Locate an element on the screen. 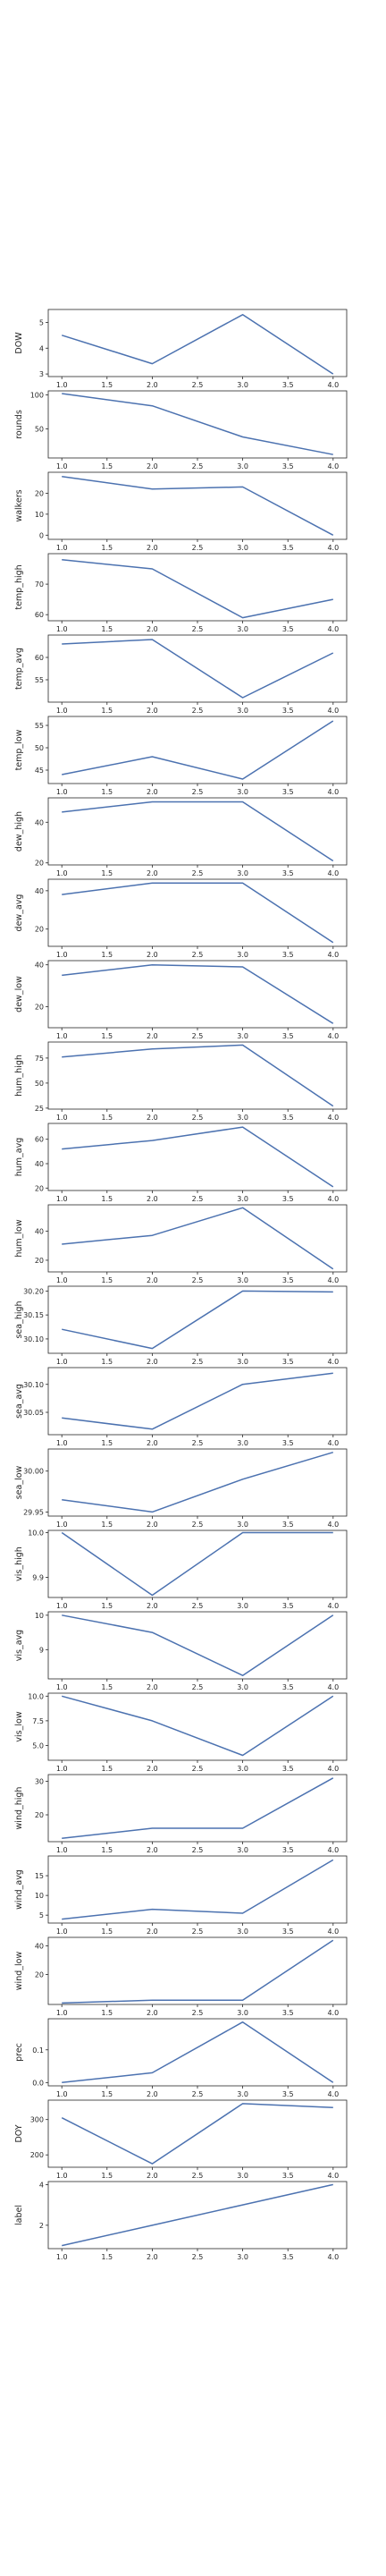 The width and height of the screenshot is (386, 2576). subplot-hum_high: 25 50 75 hum_high 1.0 1.5 2.0 2.5 3.0 3.5 4.0 is located at coordinates (181, 1081).